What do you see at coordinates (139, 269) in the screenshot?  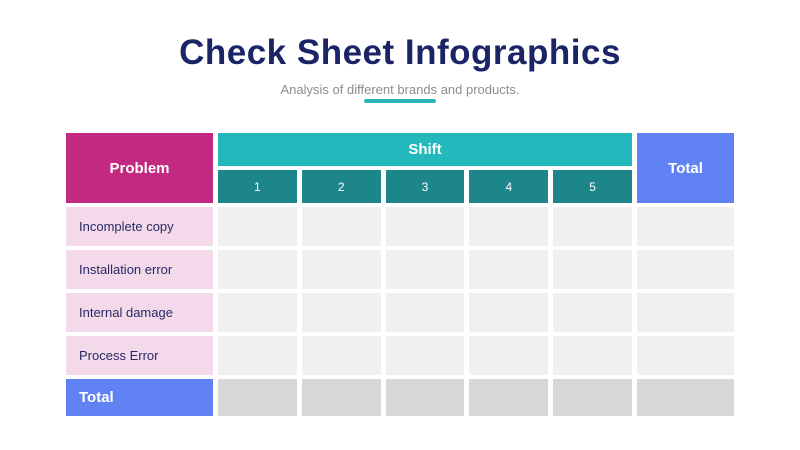 I see `row-label-installation-error: Installation error` at bounding box center [139, 269].